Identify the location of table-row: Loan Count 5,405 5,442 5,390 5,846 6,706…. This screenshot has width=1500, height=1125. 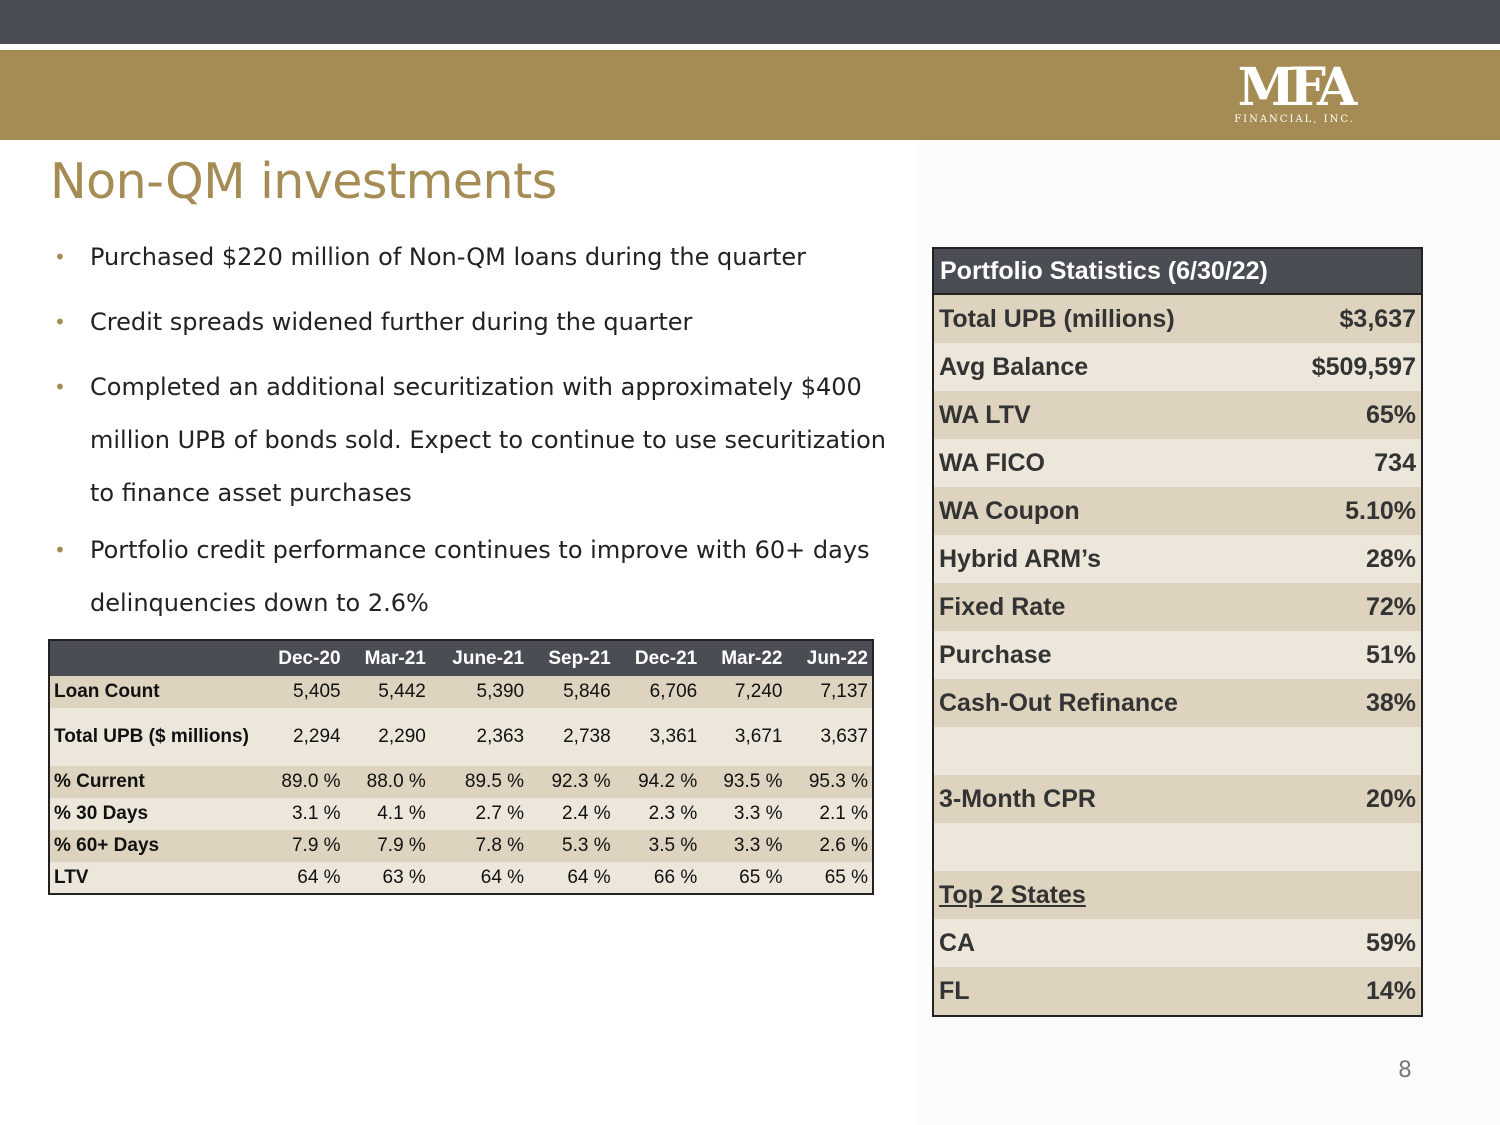
(461, 692).